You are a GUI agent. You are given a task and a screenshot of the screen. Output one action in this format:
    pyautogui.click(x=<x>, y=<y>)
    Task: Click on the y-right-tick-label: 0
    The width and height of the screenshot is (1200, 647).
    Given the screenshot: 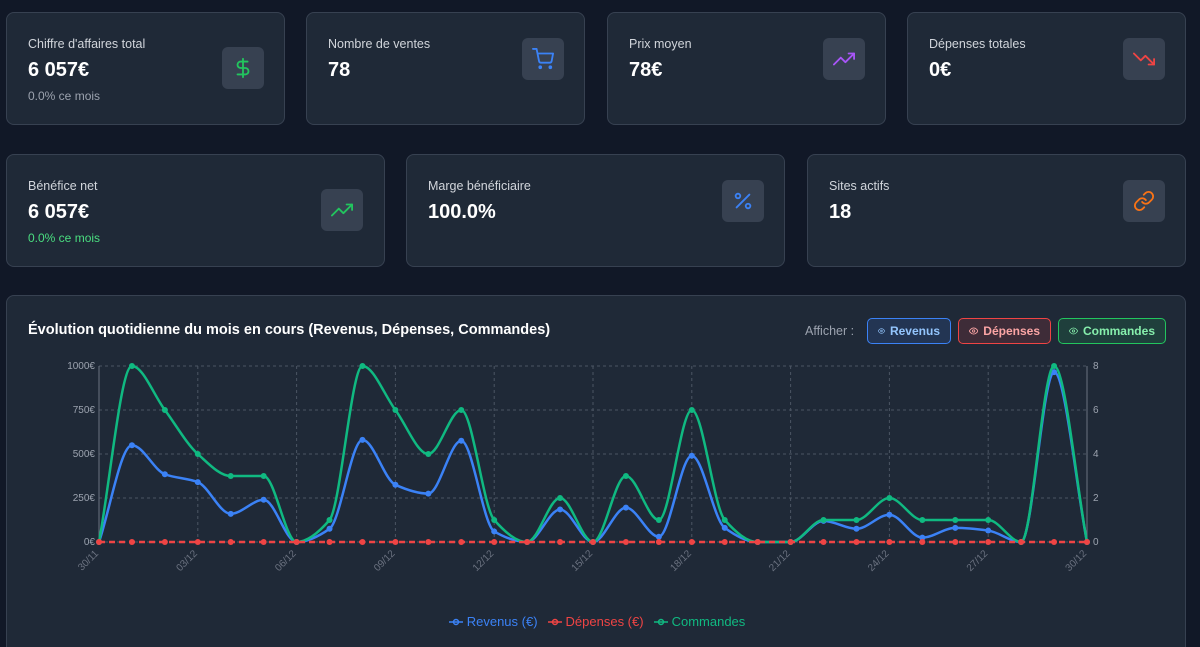 What is the action you would take?
    pyautogui.click(x=1096, y=542)
    